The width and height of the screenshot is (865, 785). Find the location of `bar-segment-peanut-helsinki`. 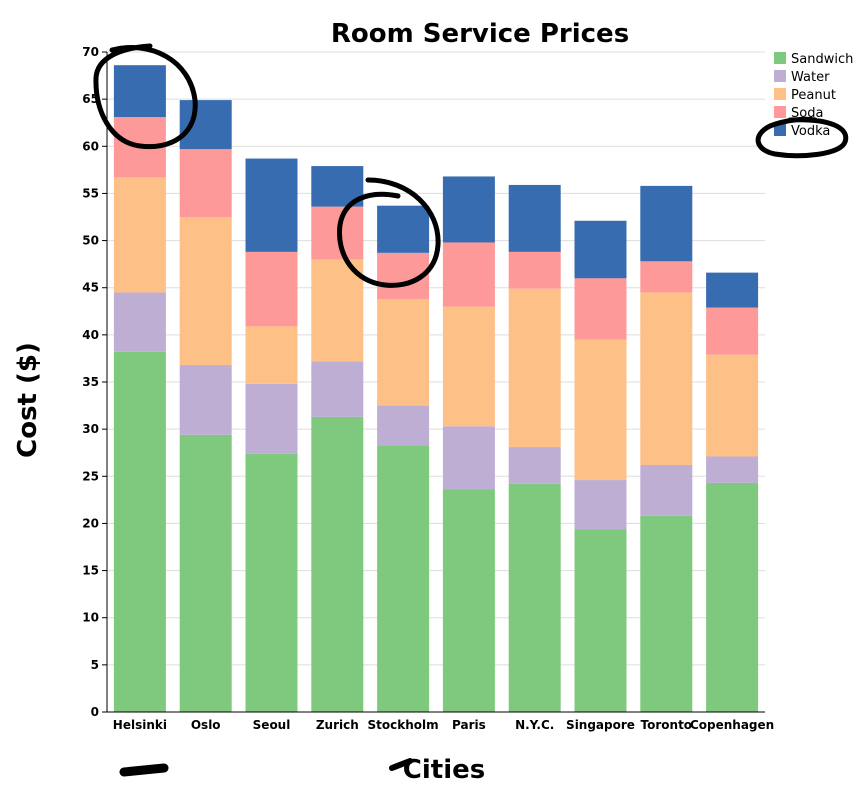

bar-segment-peanut-helsinki is located at coordinates (139, 235).